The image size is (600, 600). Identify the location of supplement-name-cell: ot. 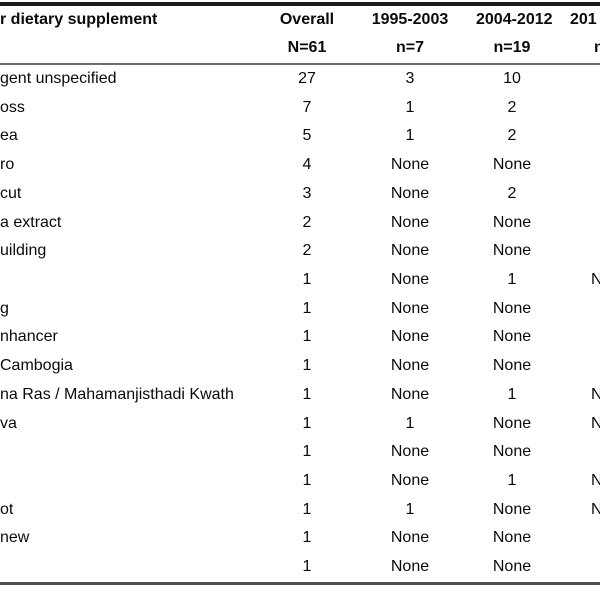
(7, 509).